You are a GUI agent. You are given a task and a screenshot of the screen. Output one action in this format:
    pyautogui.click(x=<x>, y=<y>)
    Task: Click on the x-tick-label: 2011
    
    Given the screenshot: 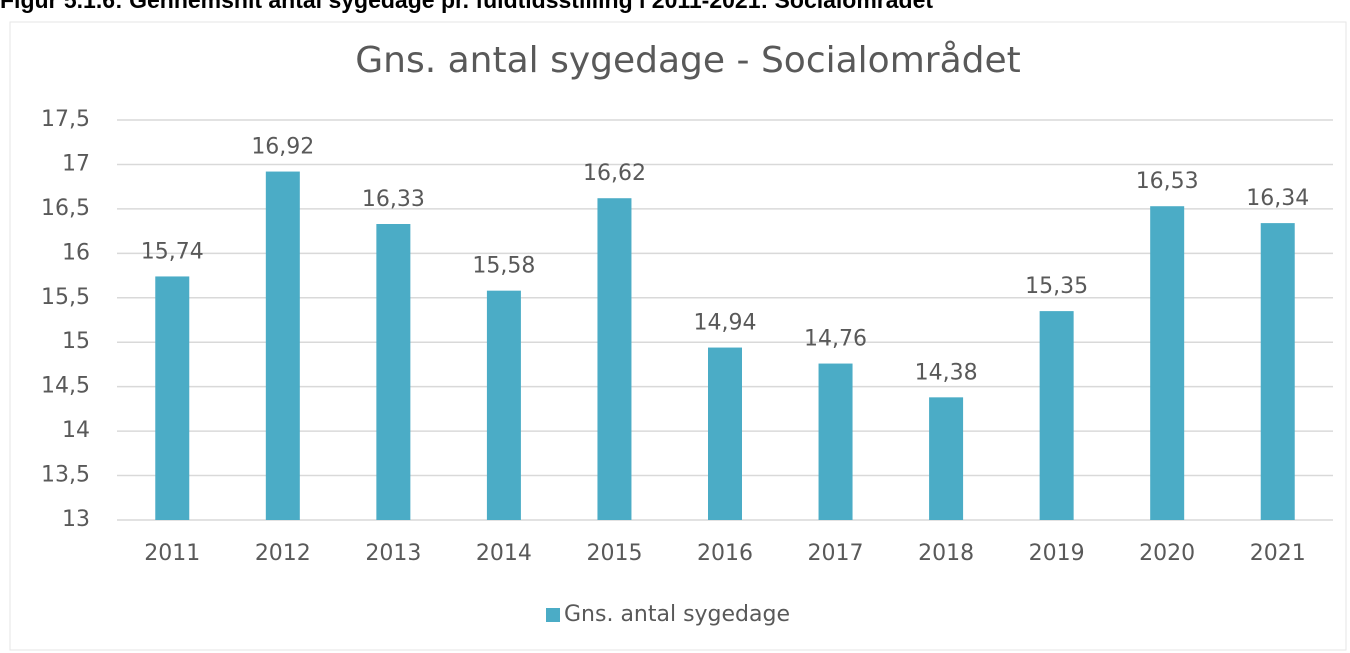 What is the action you would take?
    pyautogui.click(x=172, y=553)
    